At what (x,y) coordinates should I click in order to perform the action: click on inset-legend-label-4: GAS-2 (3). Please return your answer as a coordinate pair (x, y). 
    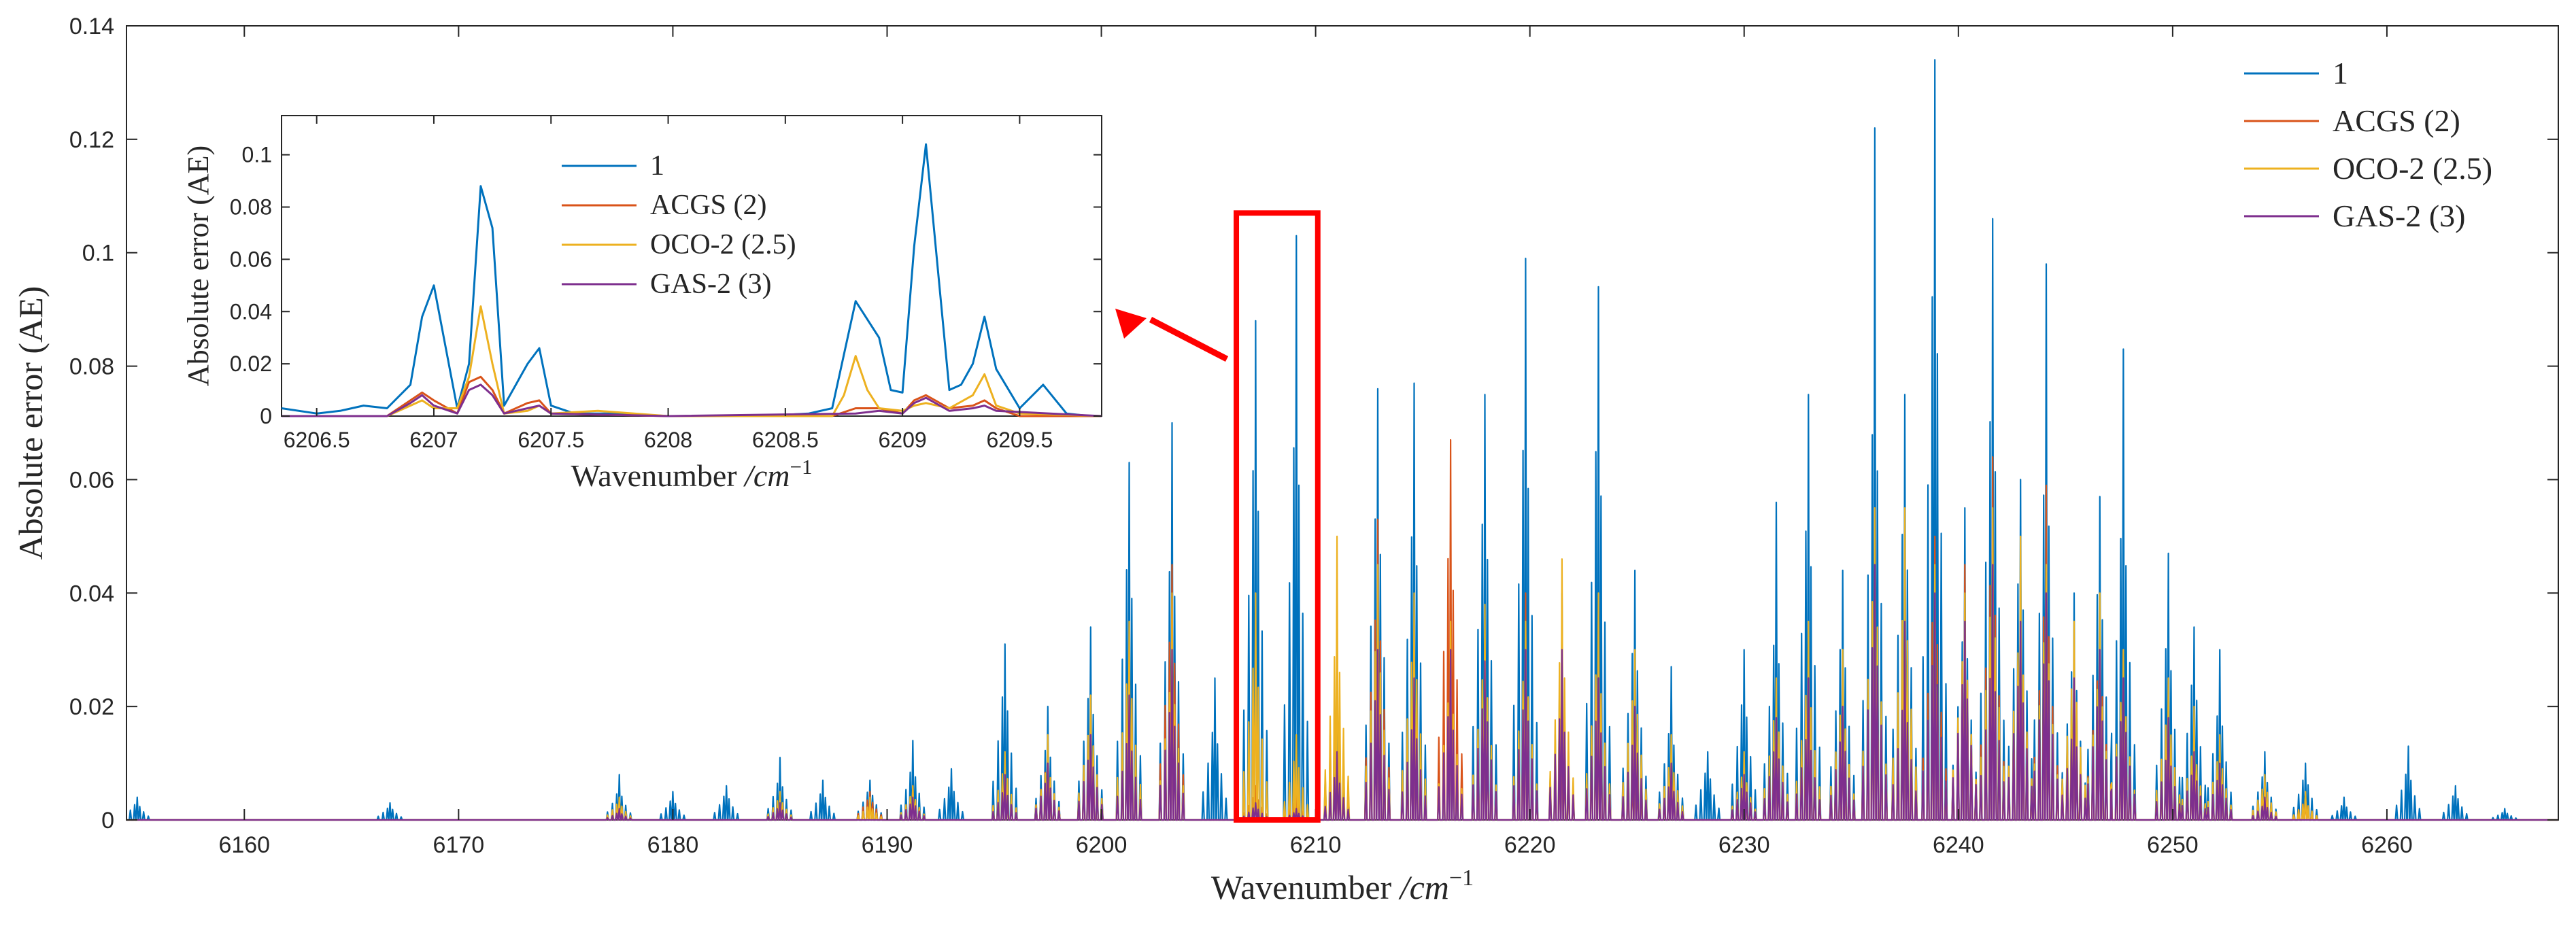
    Looking at the image, I should click on (710, 284).